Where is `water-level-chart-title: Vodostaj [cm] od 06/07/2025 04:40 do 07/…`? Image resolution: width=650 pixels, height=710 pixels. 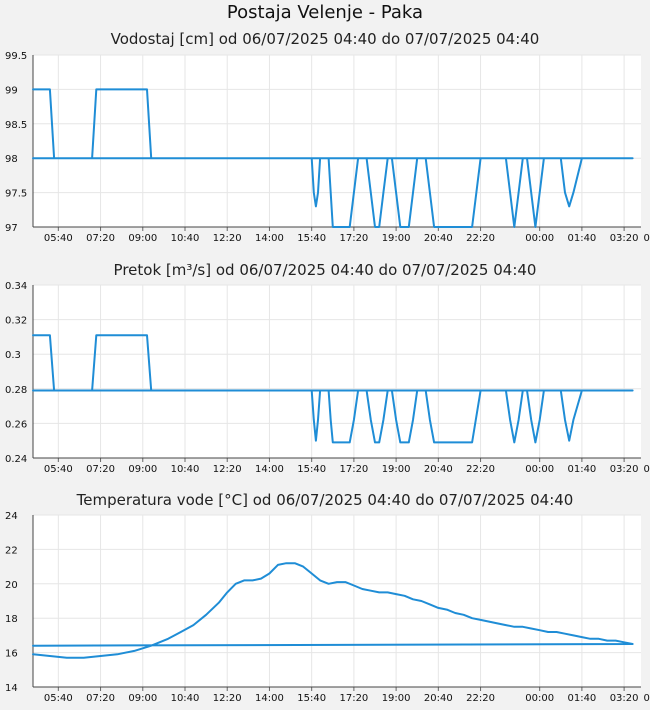 water-level-chart-title: Vodostaj [cm] od 06/07/2025 04:40 do 07/… is located at coordinates (325, 39).